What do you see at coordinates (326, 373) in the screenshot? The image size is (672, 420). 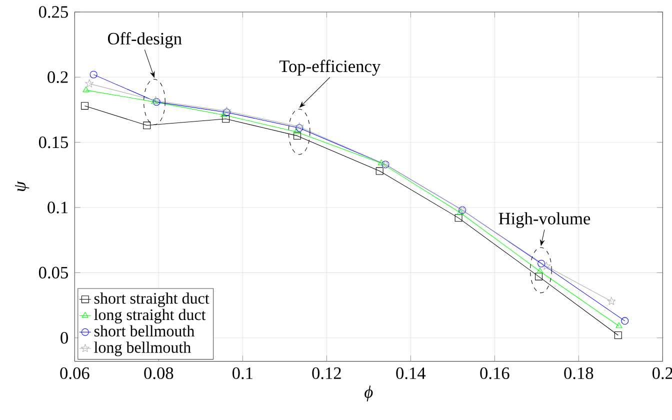 I see `x-tick-label: 0.12` at bounding box center [326, 373].